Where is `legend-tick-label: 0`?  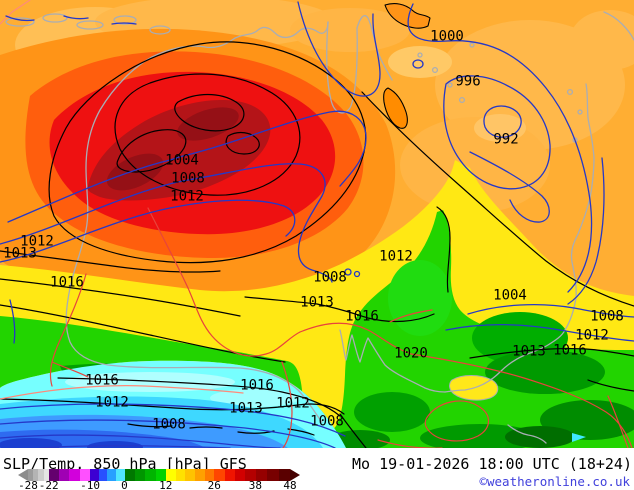
legend-tick-label: 0 is located at coordinates (124, 484).